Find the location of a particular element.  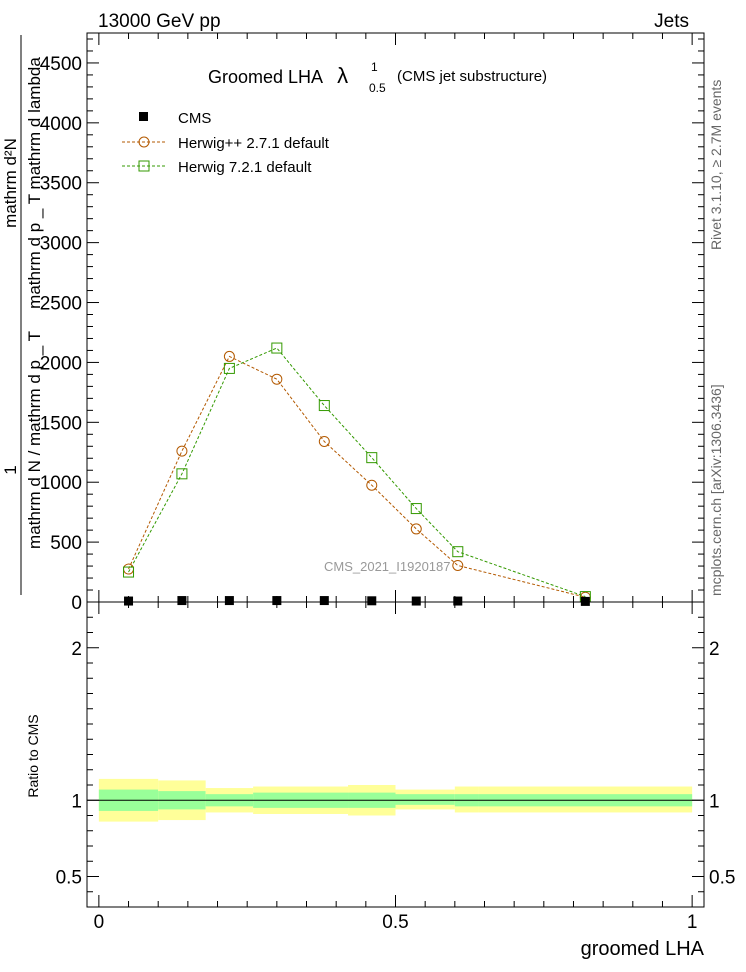

ratio-ylabel: Ratio to CMS is located at coordinates (33, 755).